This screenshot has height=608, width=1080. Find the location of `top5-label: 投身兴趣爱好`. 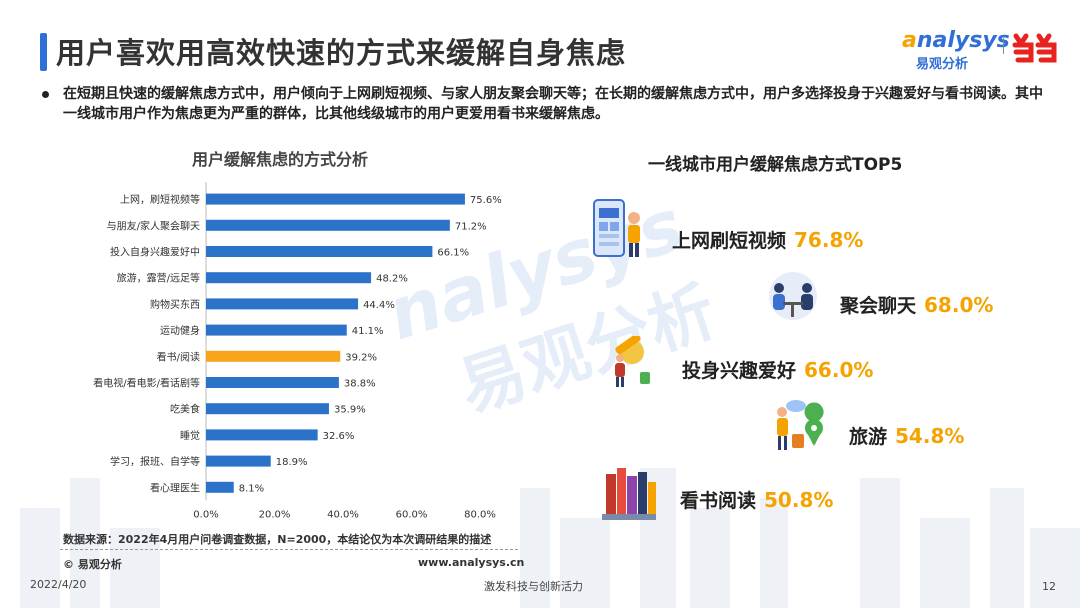

top5-label: 投身兴趣爱好 is located at coordinates (739, 371).